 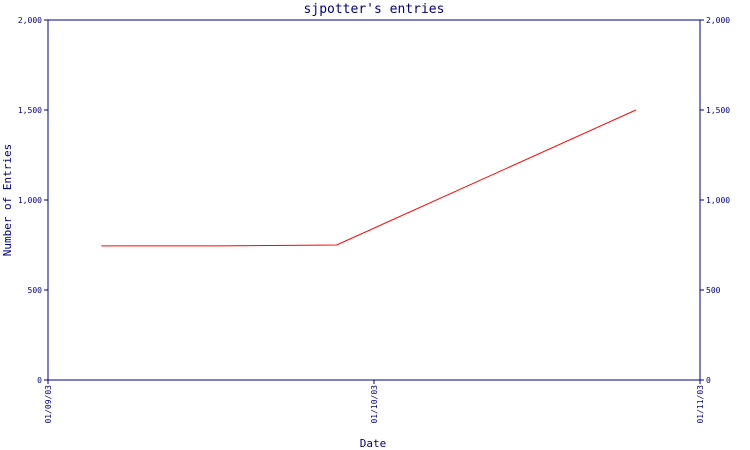 What do you see at coordinates (700, 404) in the screenshot?
I see `x-tick-label: 01/11/03` at bounding box center [700, 404].